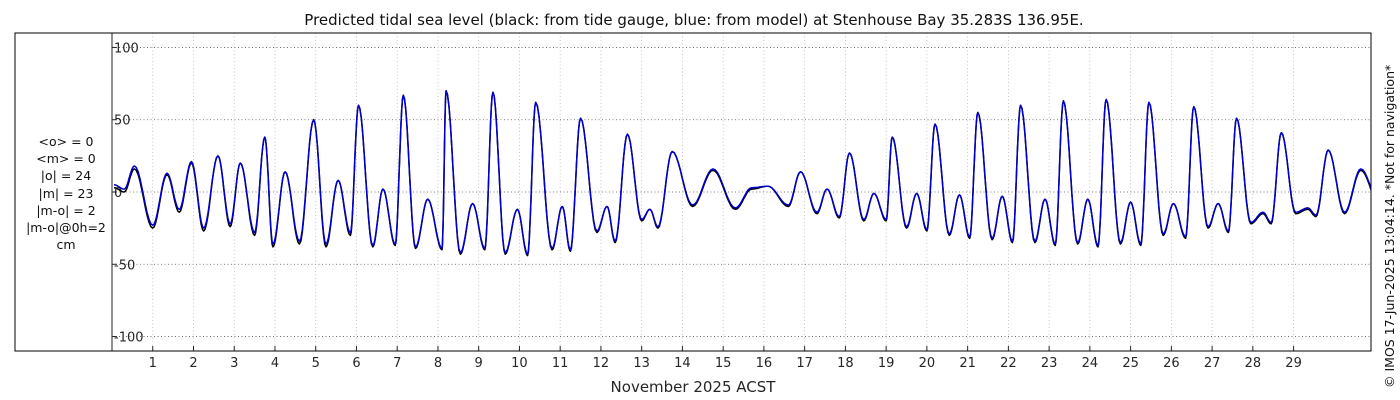 Image resolution: width=1400 pixels, height=400 pixels. What do you see at coordinates (886, 363) in the screenshot?
I see `x-tick-label: 19` at bounding box center [886, 363].